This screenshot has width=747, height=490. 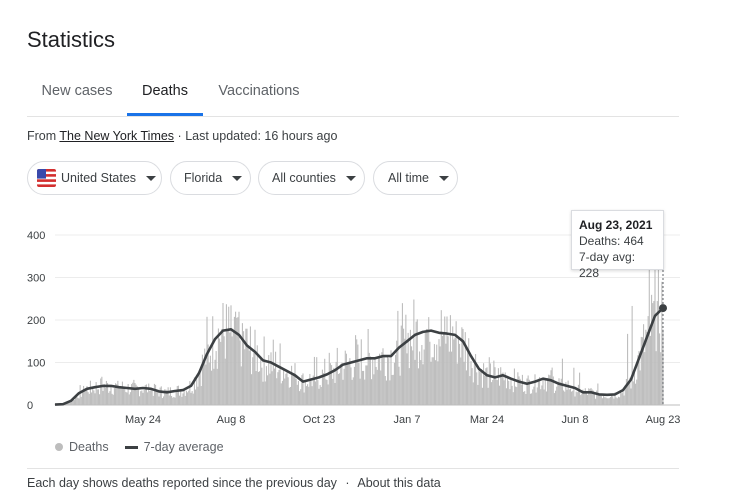 I want to click on tab-deaths: Deaths, so click(x=165, y=93).